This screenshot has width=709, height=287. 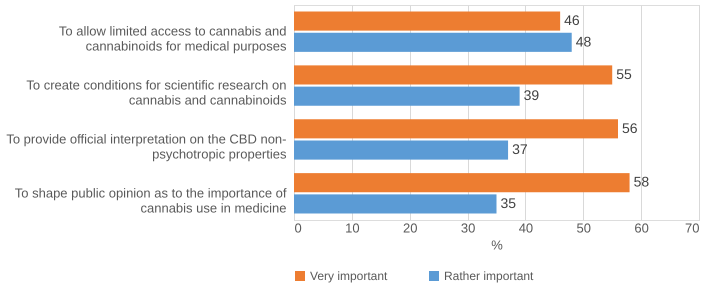 I want to click on y-tick-label: To allow limited access to cannabis and cannabinoids for medical purposes, so click(x=172, y=39).